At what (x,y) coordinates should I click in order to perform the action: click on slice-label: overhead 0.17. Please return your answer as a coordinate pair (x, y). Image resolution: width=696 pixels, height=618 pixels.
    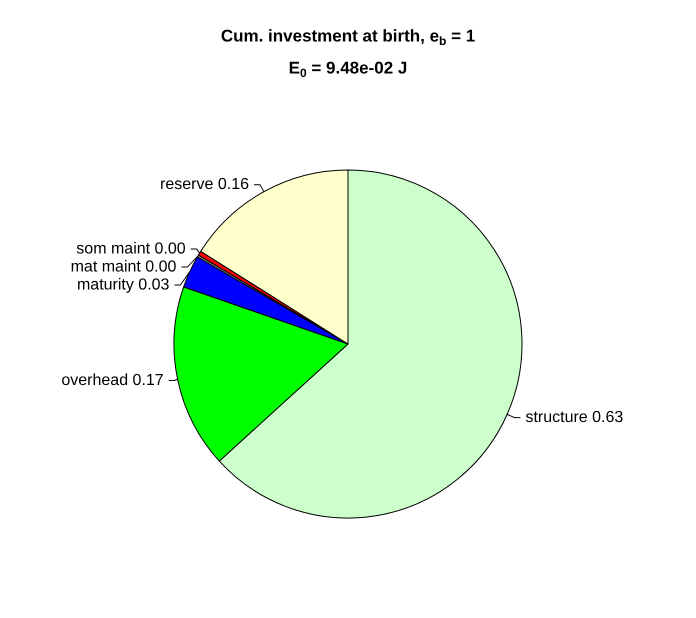
    Looking at the image, I should click on (112, 380).